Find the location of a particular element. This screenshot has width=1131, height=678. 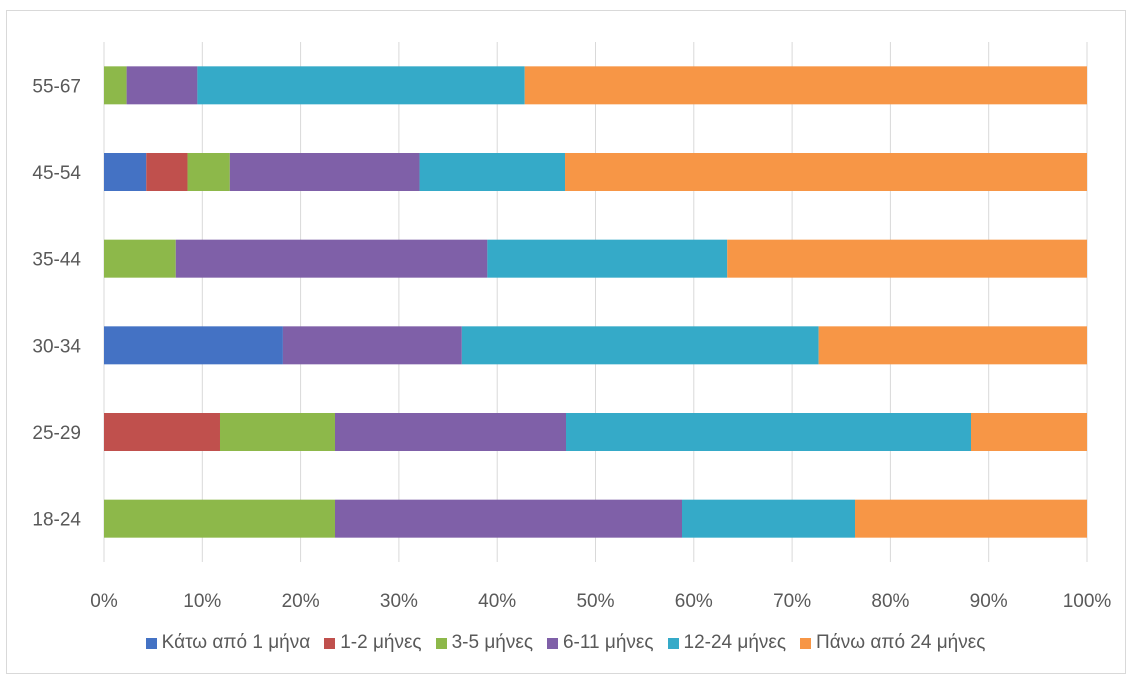

x-tick-label: 50% is located at coordinates (595, 601).